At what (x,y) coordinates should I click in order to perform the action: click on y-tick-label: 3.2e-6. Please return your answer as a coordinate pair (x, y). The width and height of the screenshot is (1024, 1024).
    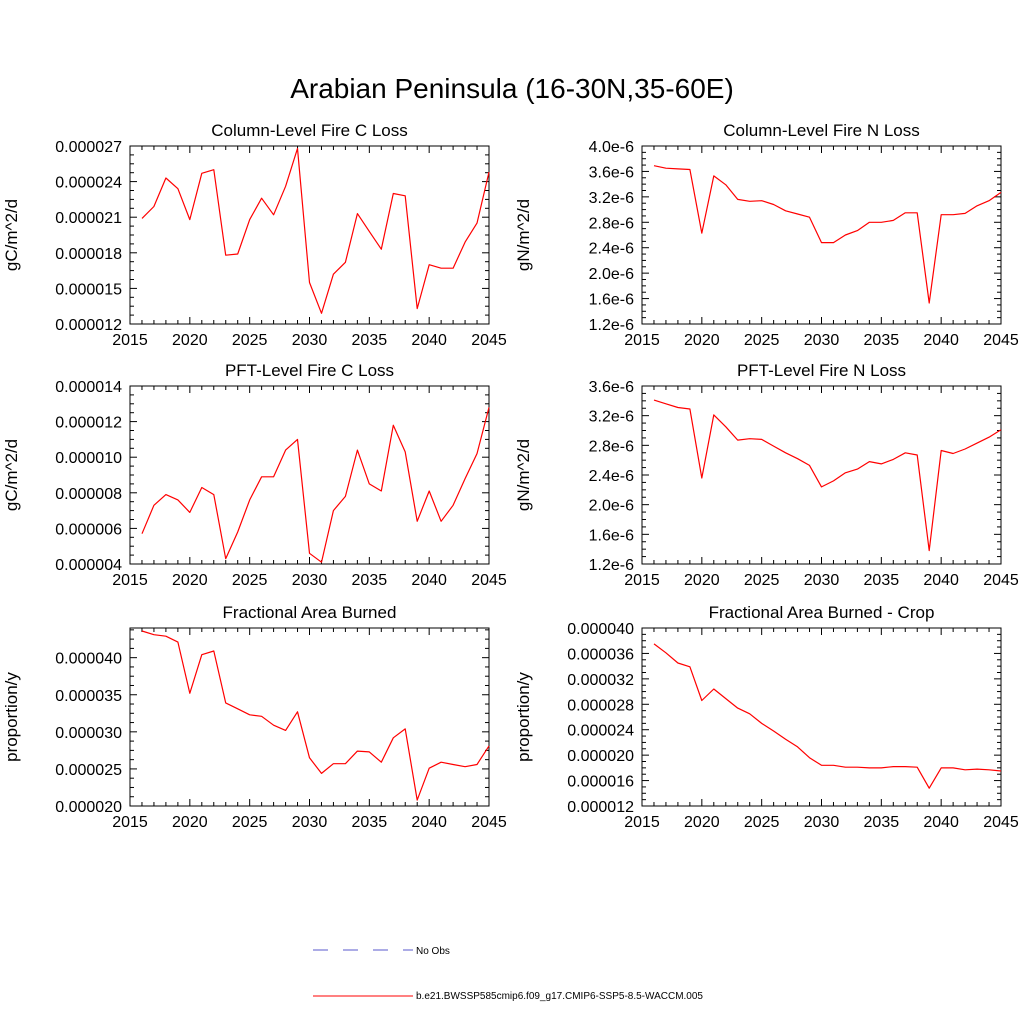
    Looking at the image, I should click on (611, 198).